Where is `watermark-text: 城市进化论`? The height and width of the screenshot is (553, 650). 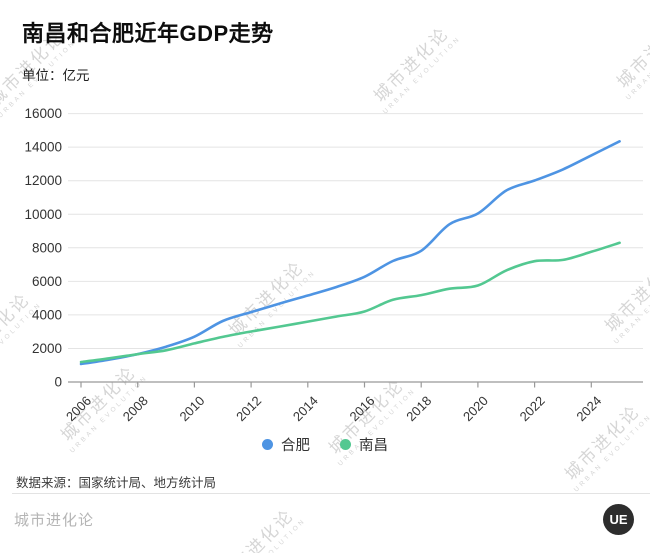 watermark-text: 城市进化论 is located at coordinates (256, 529).